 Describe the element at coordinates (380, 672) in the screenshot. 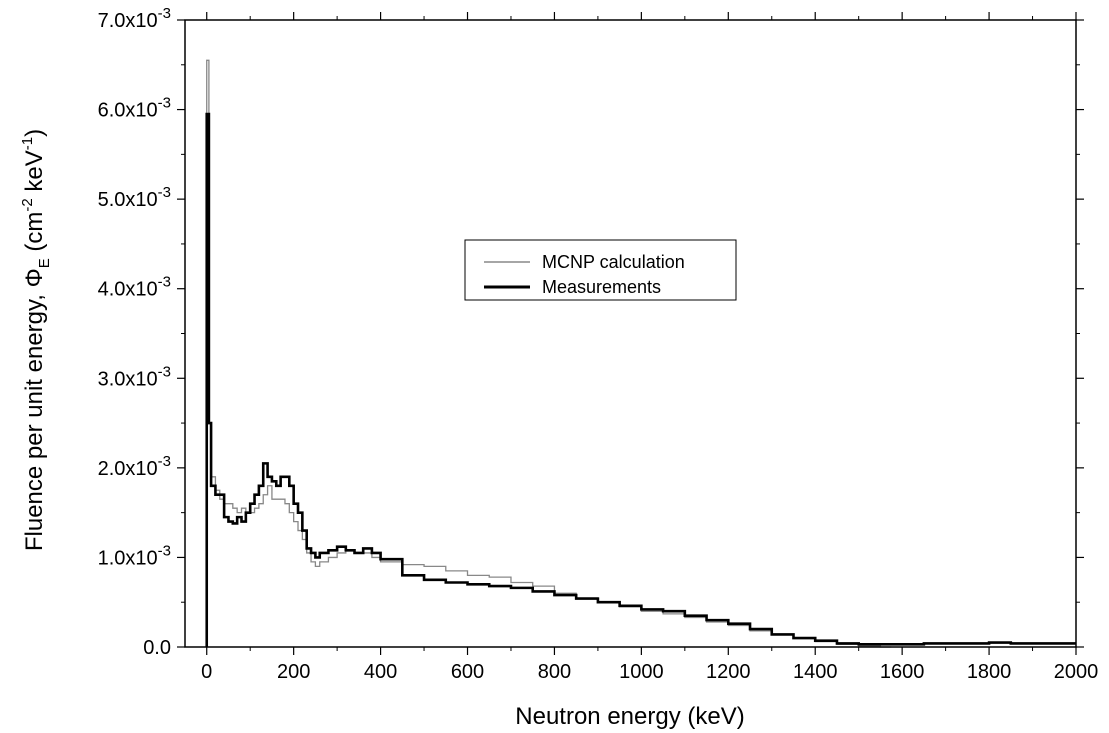

I see `x-tick-label: 400` at that location.